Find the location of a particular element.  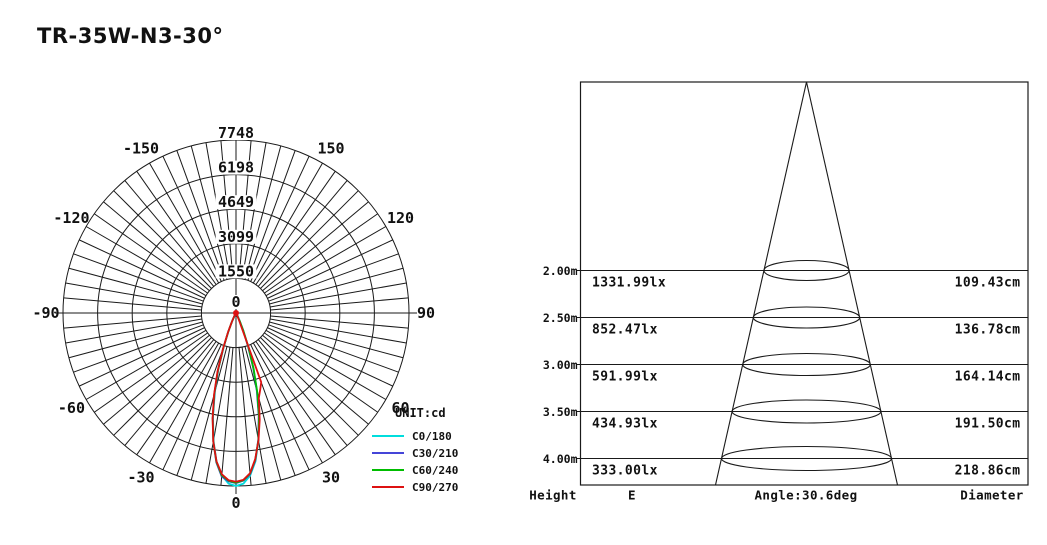

curve-C90/270 is located at coordinates (237, 397).